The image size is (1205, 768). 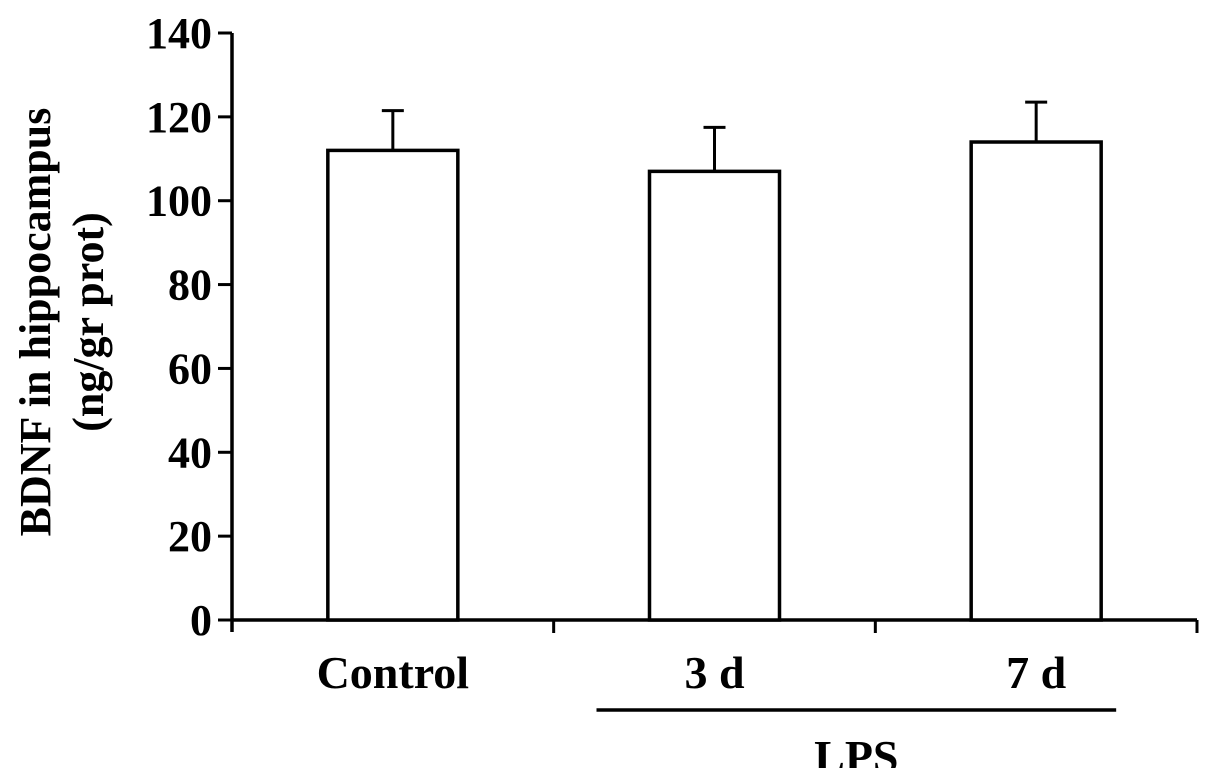 What do you see at coordinates (856, 749) in the screenshot?
I see `group-bracket-label: LPS` at bounding box center [856, 749].